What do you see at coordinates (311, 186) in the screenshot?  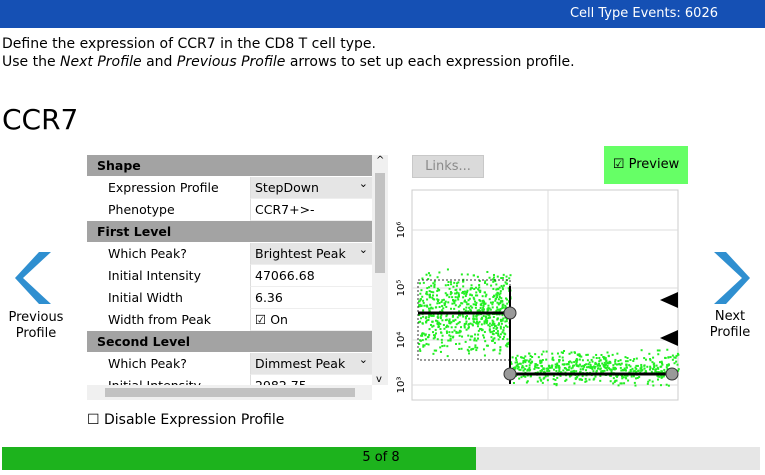 I see `property-value: StepDown` at bounding box center [311, 186].